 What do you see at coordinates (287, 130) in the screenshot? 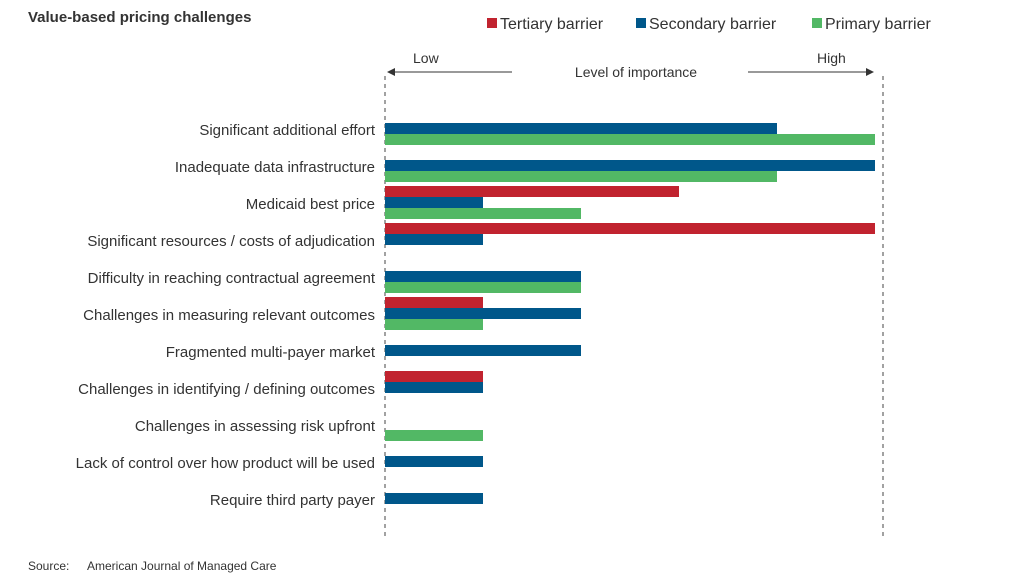
I see `category-label: Significant additional effort` at bounding box center [287, 130].